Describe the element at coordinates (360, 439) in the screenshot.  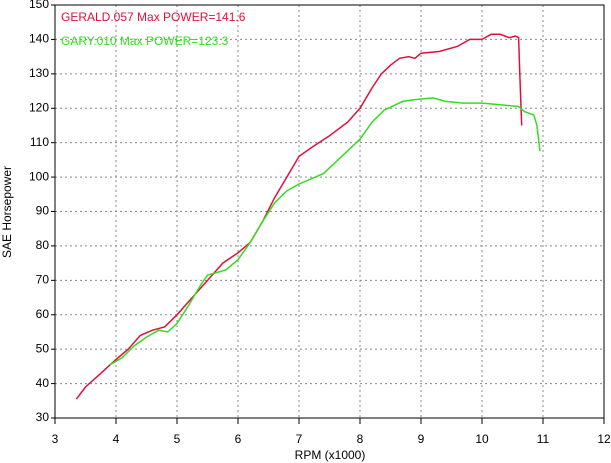
I see `x-tick-label: 8` at that location.